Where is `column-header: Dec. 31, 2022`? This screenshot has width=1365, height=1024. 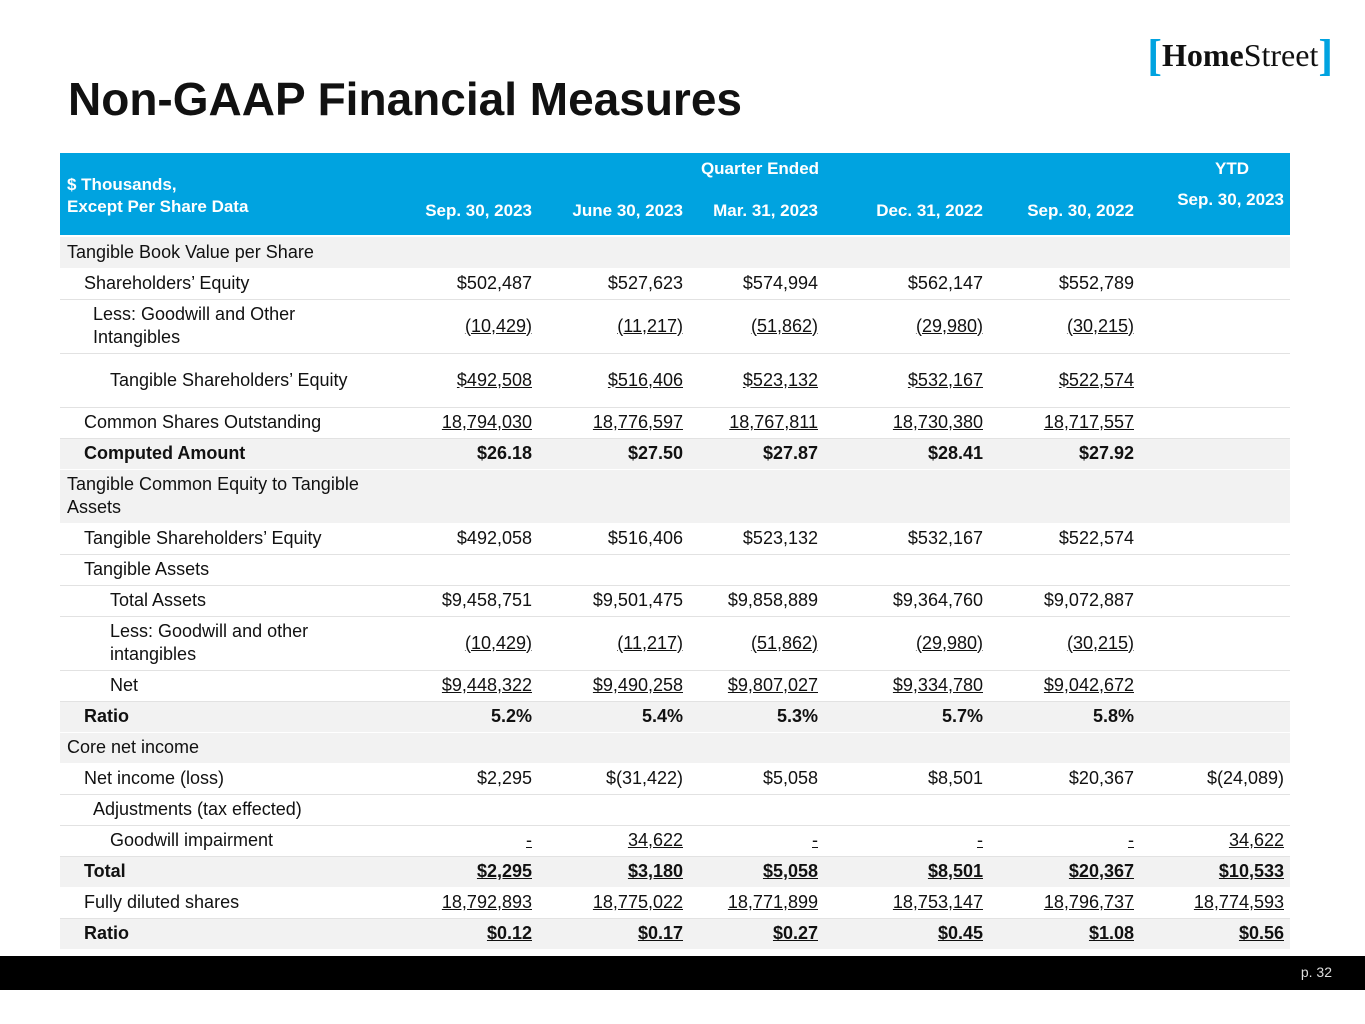 column-header: Dec. 31, 2022 is located at coordinates (929, 210).